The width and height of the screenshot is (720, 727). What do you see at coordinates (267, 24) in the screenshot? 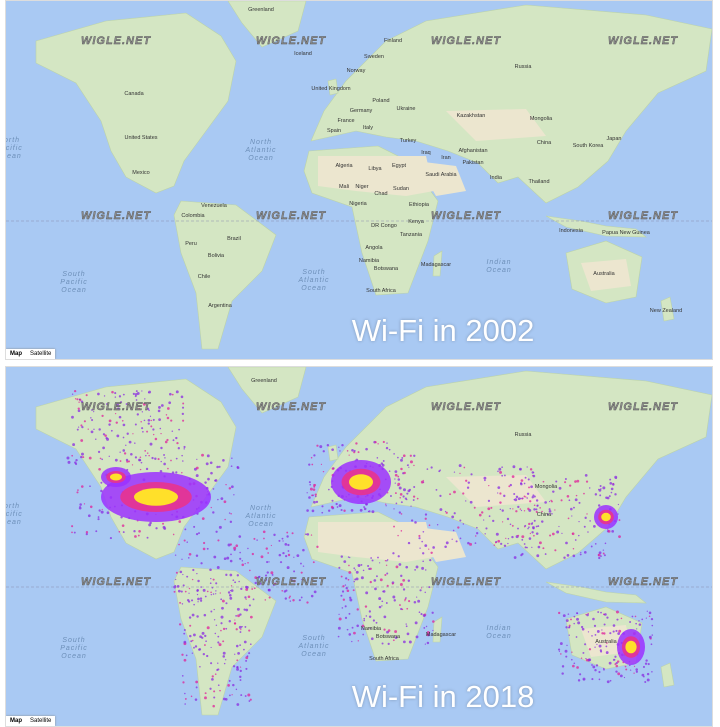
I see `landmass` at bounding box center [267, 24].